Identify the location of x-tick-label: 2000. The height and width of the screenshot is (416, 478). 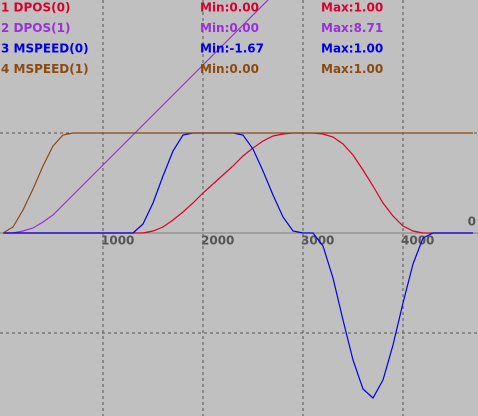
(217, 241).